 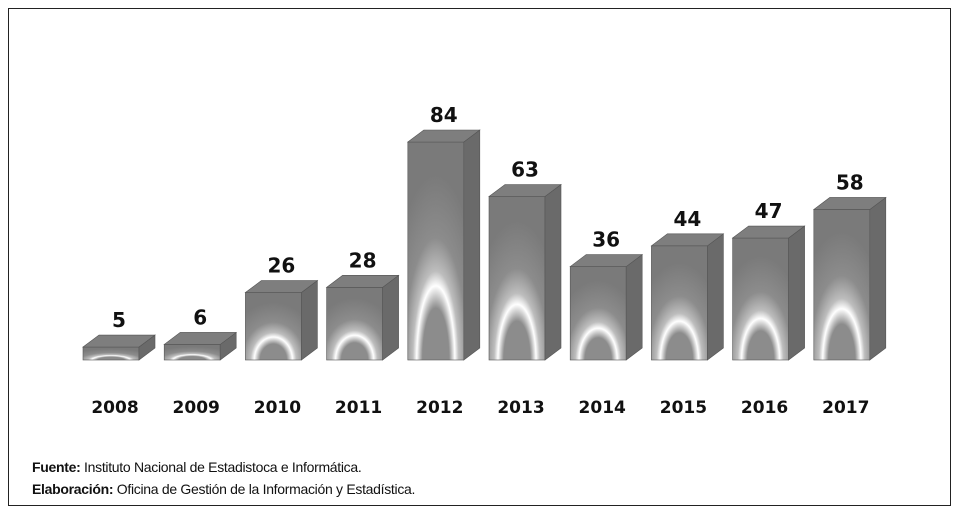 I want to click on bar-front-2008, so click(x=111, y=353).